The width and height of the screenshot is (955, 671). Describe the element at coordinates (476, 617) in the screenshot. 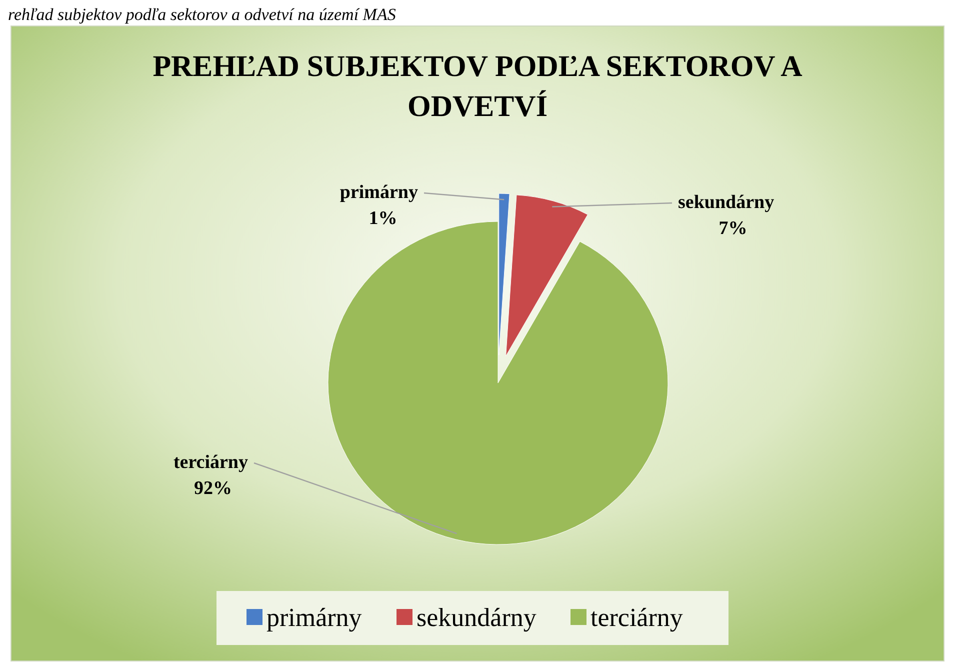

I see `legend-label: sekundárny` at that location.